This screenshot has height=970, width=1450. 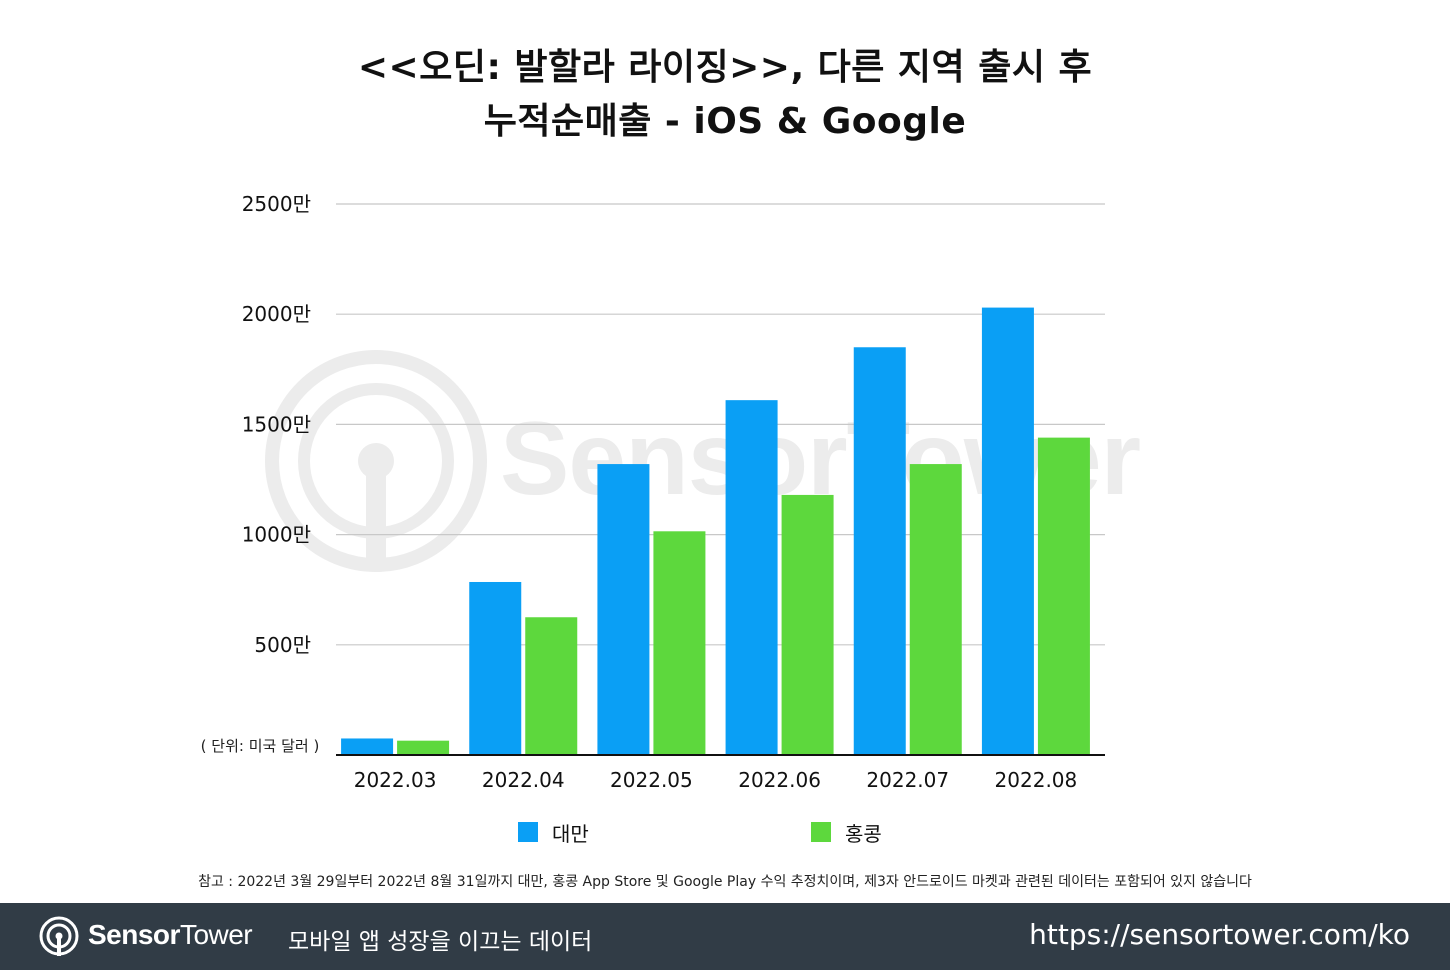 What do you see at coordinates (59, 936) in the screenshot?
I see `sensor-tower-logo-icon` at bounding box center [59, 936].